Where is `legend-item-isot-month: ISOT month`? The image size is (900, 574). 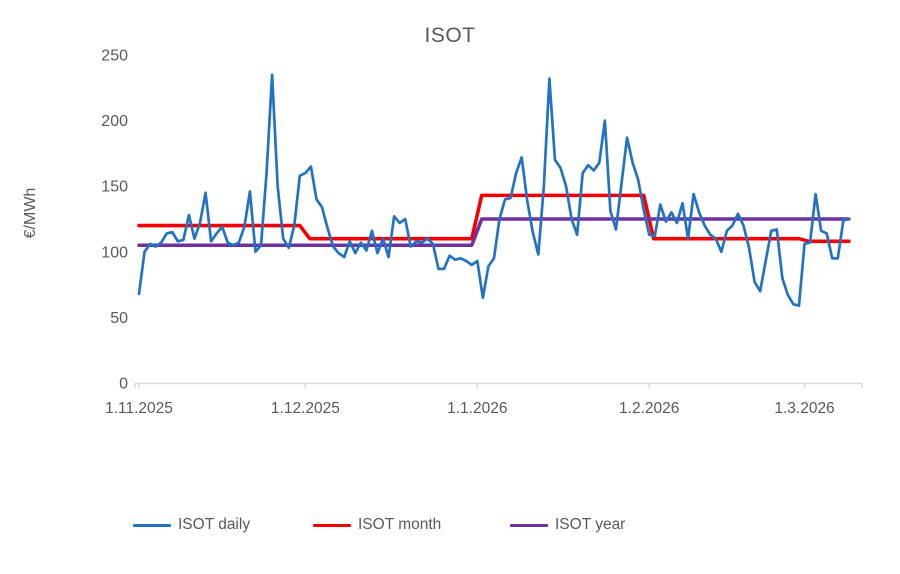 legend-item-isot-month: ISOT month is located at coordinates (377, 525).